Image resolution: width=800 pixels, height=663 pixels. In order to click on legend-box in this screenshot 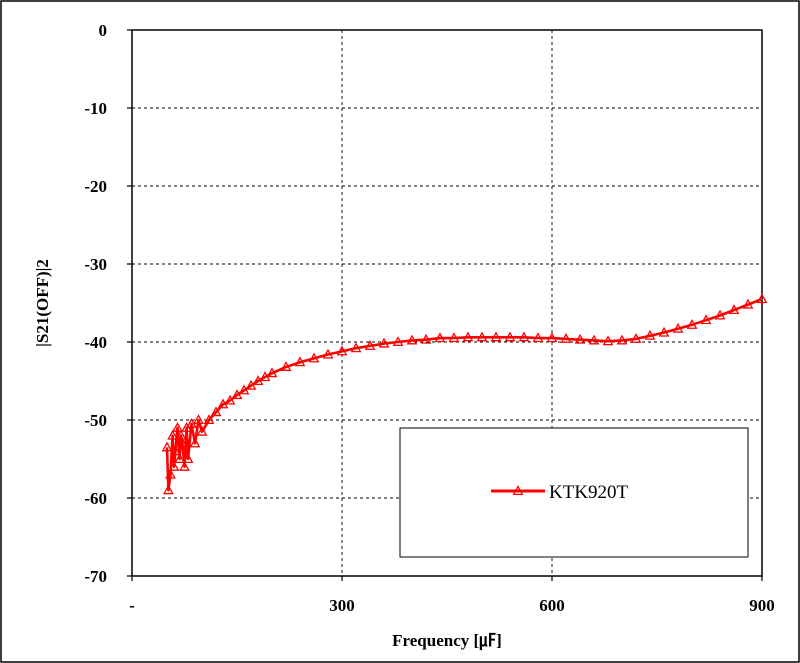, I will do `click(574, 492)`.